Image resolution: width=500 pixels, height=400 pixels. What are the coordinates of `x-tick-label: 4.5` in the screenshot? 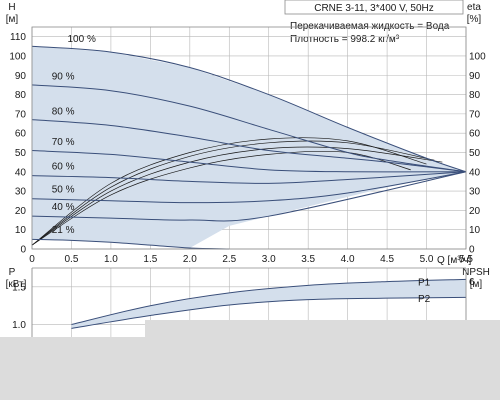 It's located at (387, 259).